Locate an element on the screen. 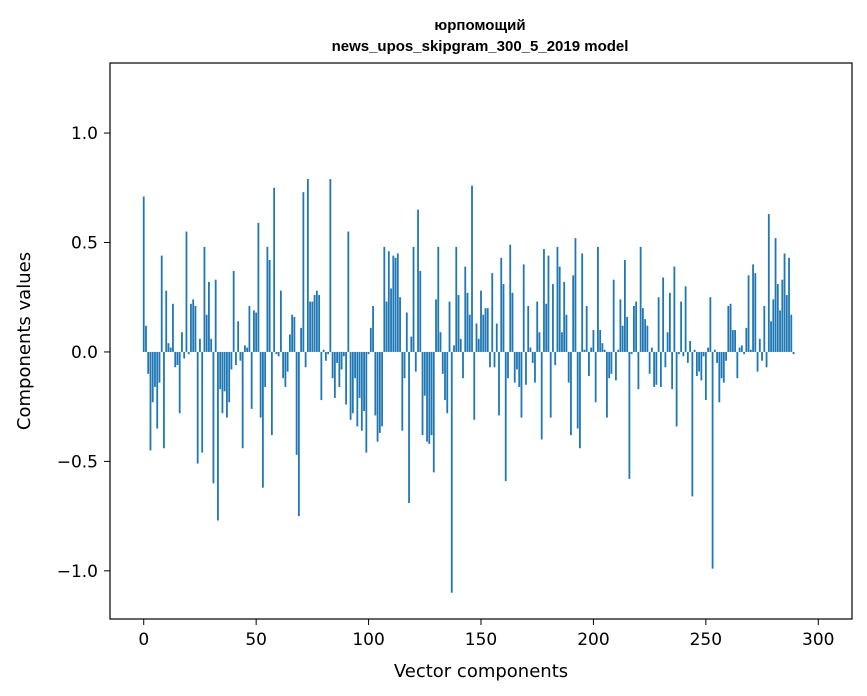  x-tick-label: 250 is located at coordinates (706, 640).